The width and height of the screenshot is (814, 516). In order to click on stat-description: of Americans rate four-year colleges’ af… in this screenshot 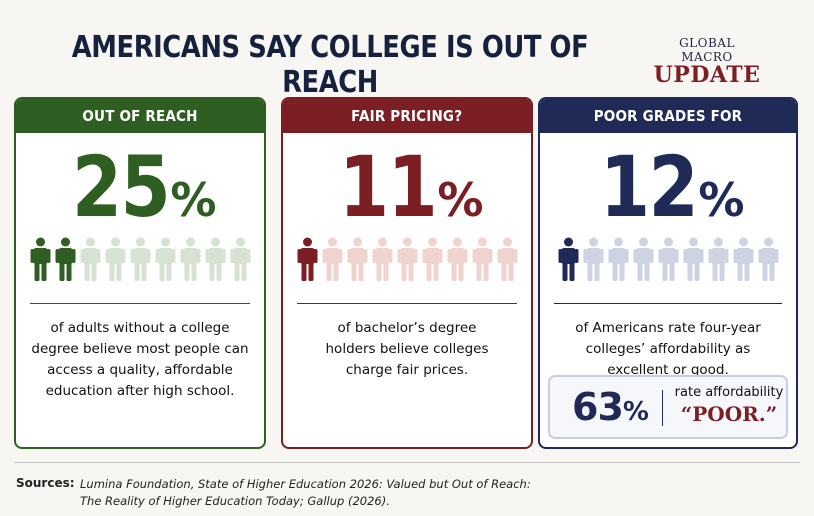, I will do `click(668, 349)`.